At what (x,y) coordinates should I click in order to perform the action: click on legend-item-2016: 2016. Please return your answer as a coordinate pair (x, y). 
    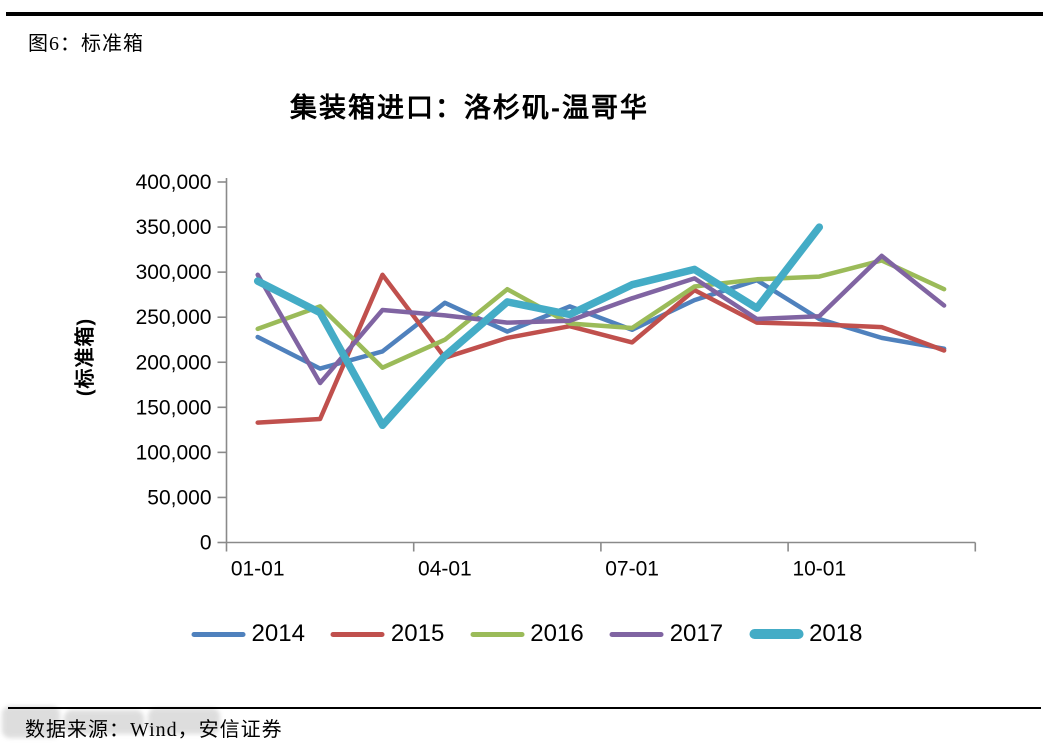
    Looking at the image, I should click on (527, 634).